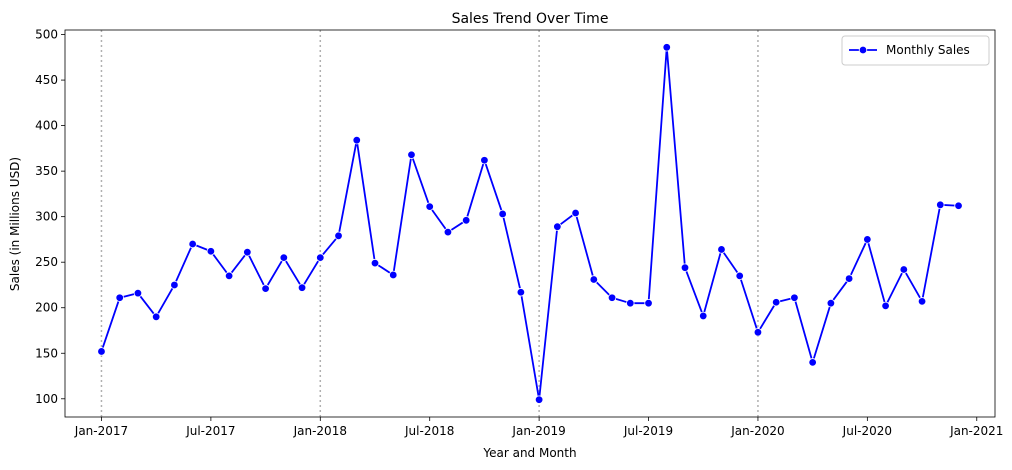 This screenshot has height=470, width=1012. What do you see at coordinates (529, 453) in the screenshot?
I see `x-axis-label: Year and Month` at bounding box center [529, 453].